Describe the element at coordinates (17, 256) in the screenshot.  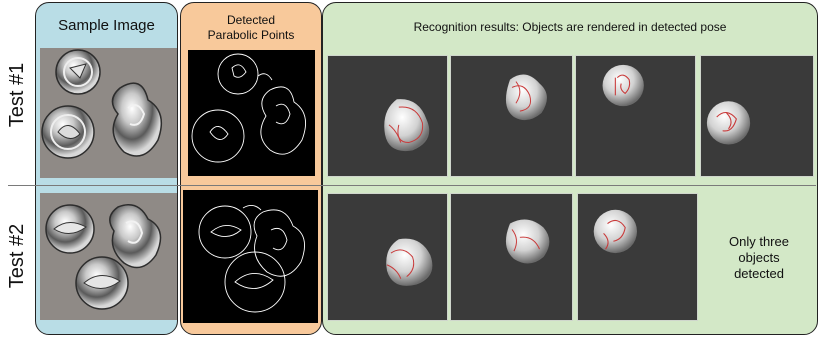
I see `row-label-test-2: Test #2` at that location.